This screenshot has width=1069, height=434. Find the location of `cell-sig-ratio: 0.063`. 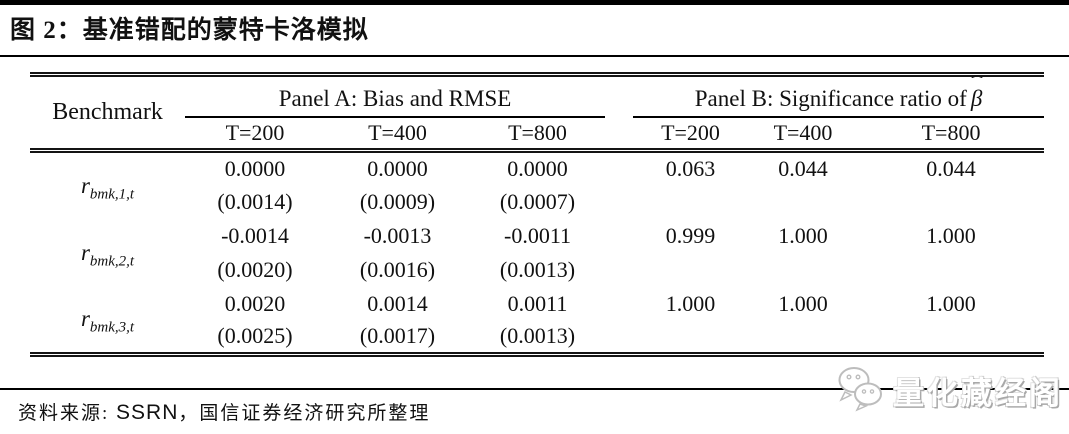

cell-sig-ratio: 0.063 is located at coordinates (690, 168).